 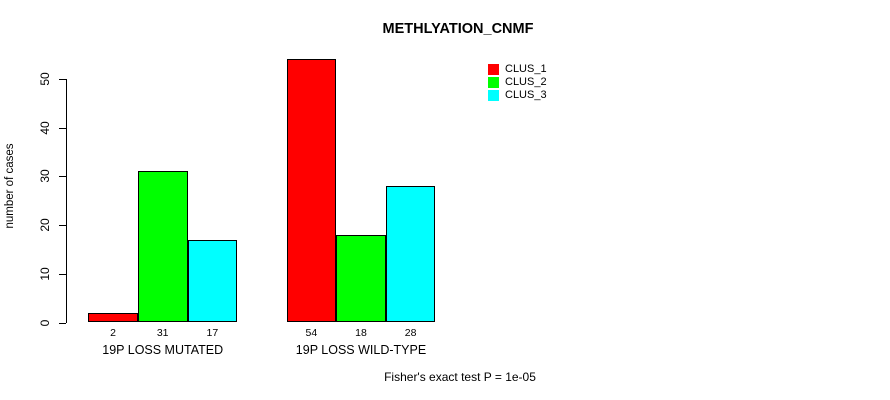 I want to click on y-tick-label: 10, so click(x=45, y=274).